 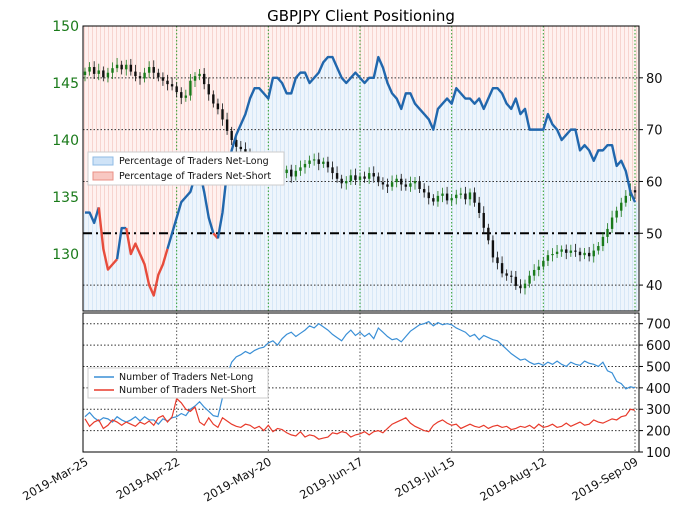 What do you see at coordinates (107, 239) in the screenshot?
I see `net-short-line-segment` at bounding box center [107, 239].